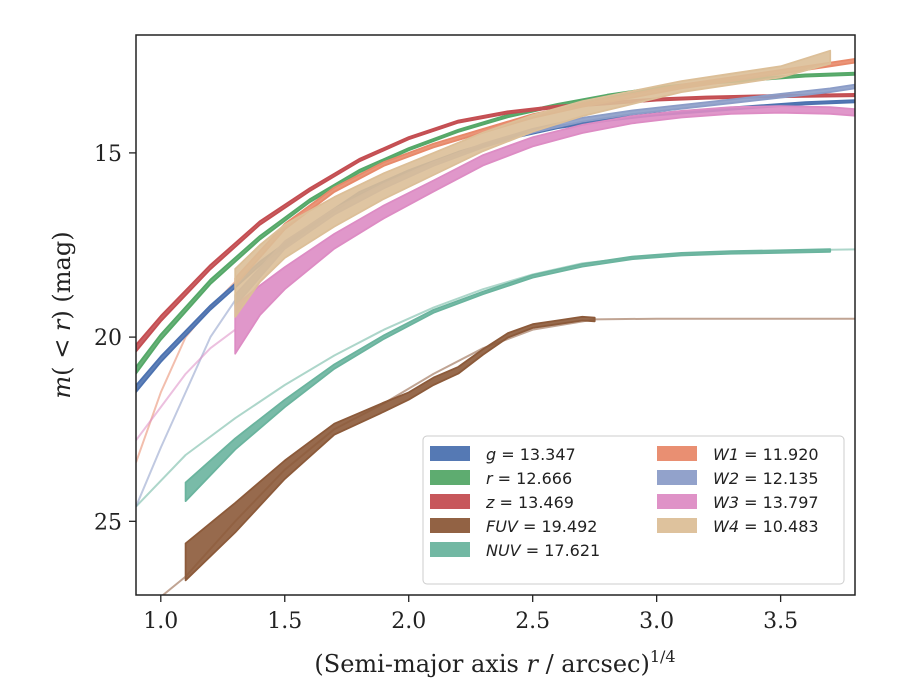  I want to click on legend-swatch-w2, so click(677, 477).